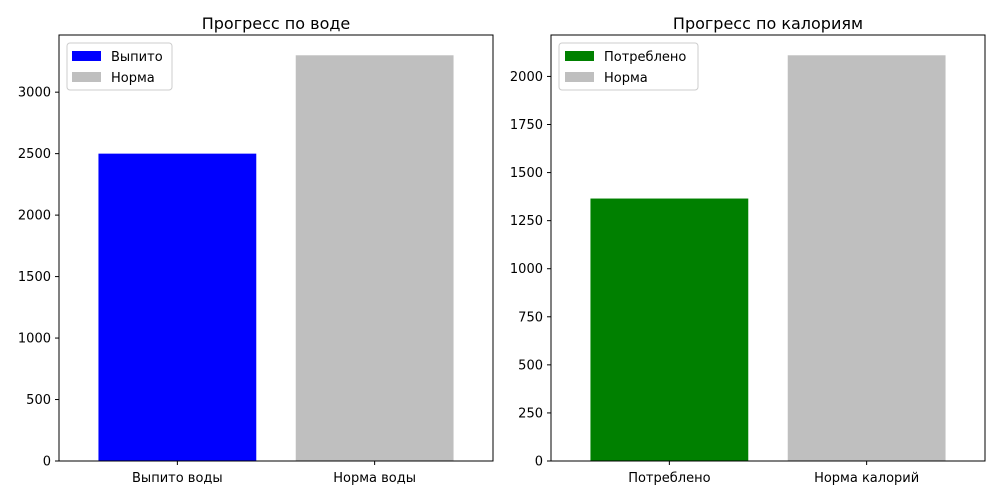 The height and width of the screenshot is (500, 1000). I want to click on water-y-axis-ticks: 0 500 1000 1500 2000 2500 3000, so click(38, 278).